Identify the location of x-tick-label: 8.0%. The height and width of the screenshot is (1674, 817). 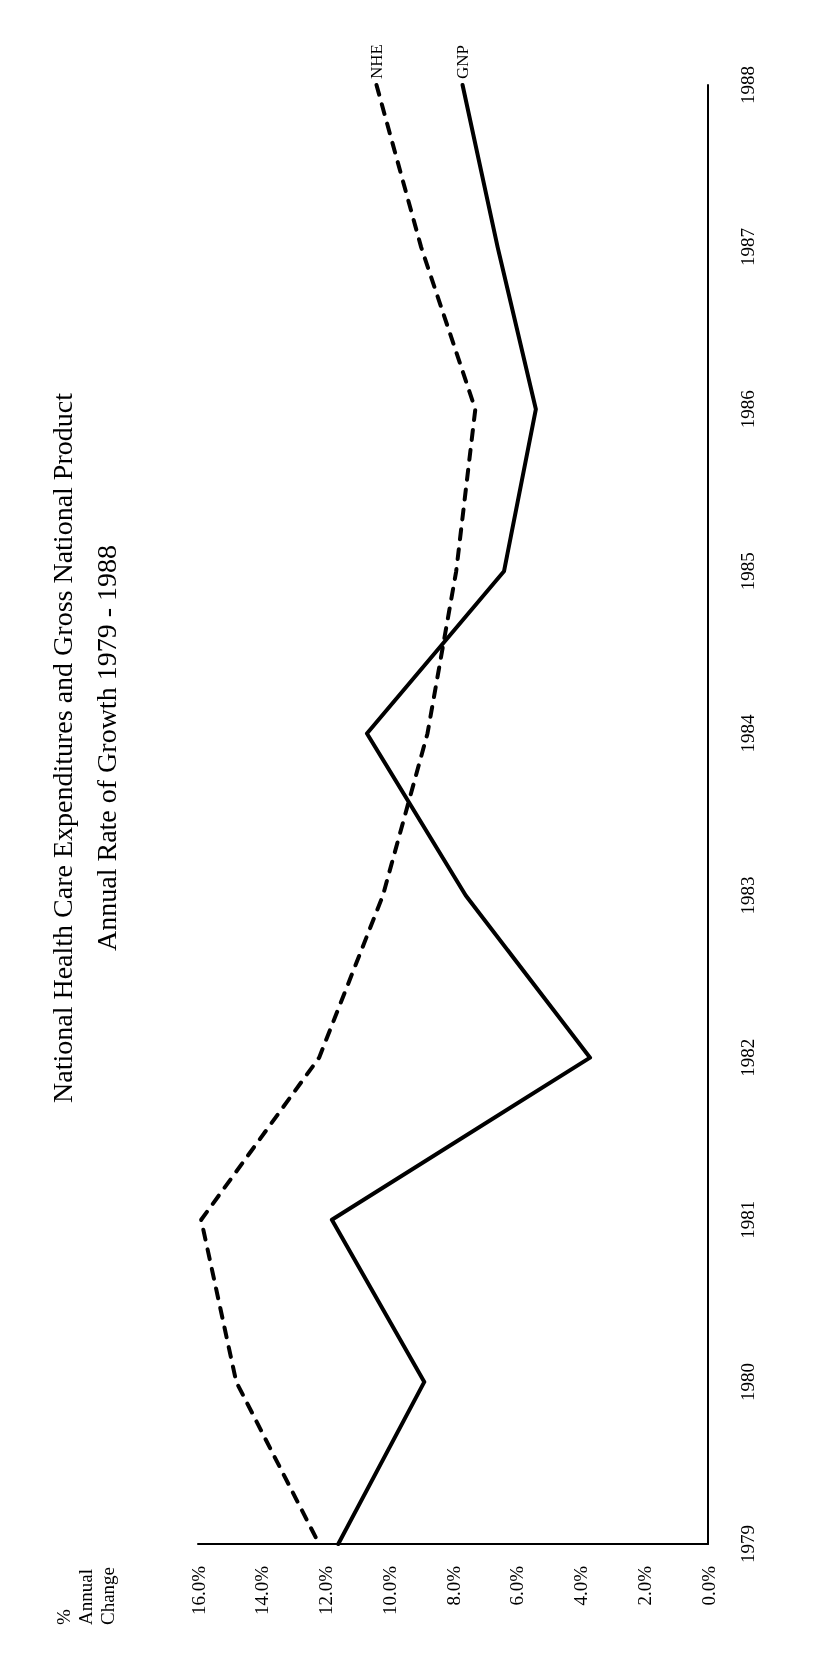
(453, 1585).